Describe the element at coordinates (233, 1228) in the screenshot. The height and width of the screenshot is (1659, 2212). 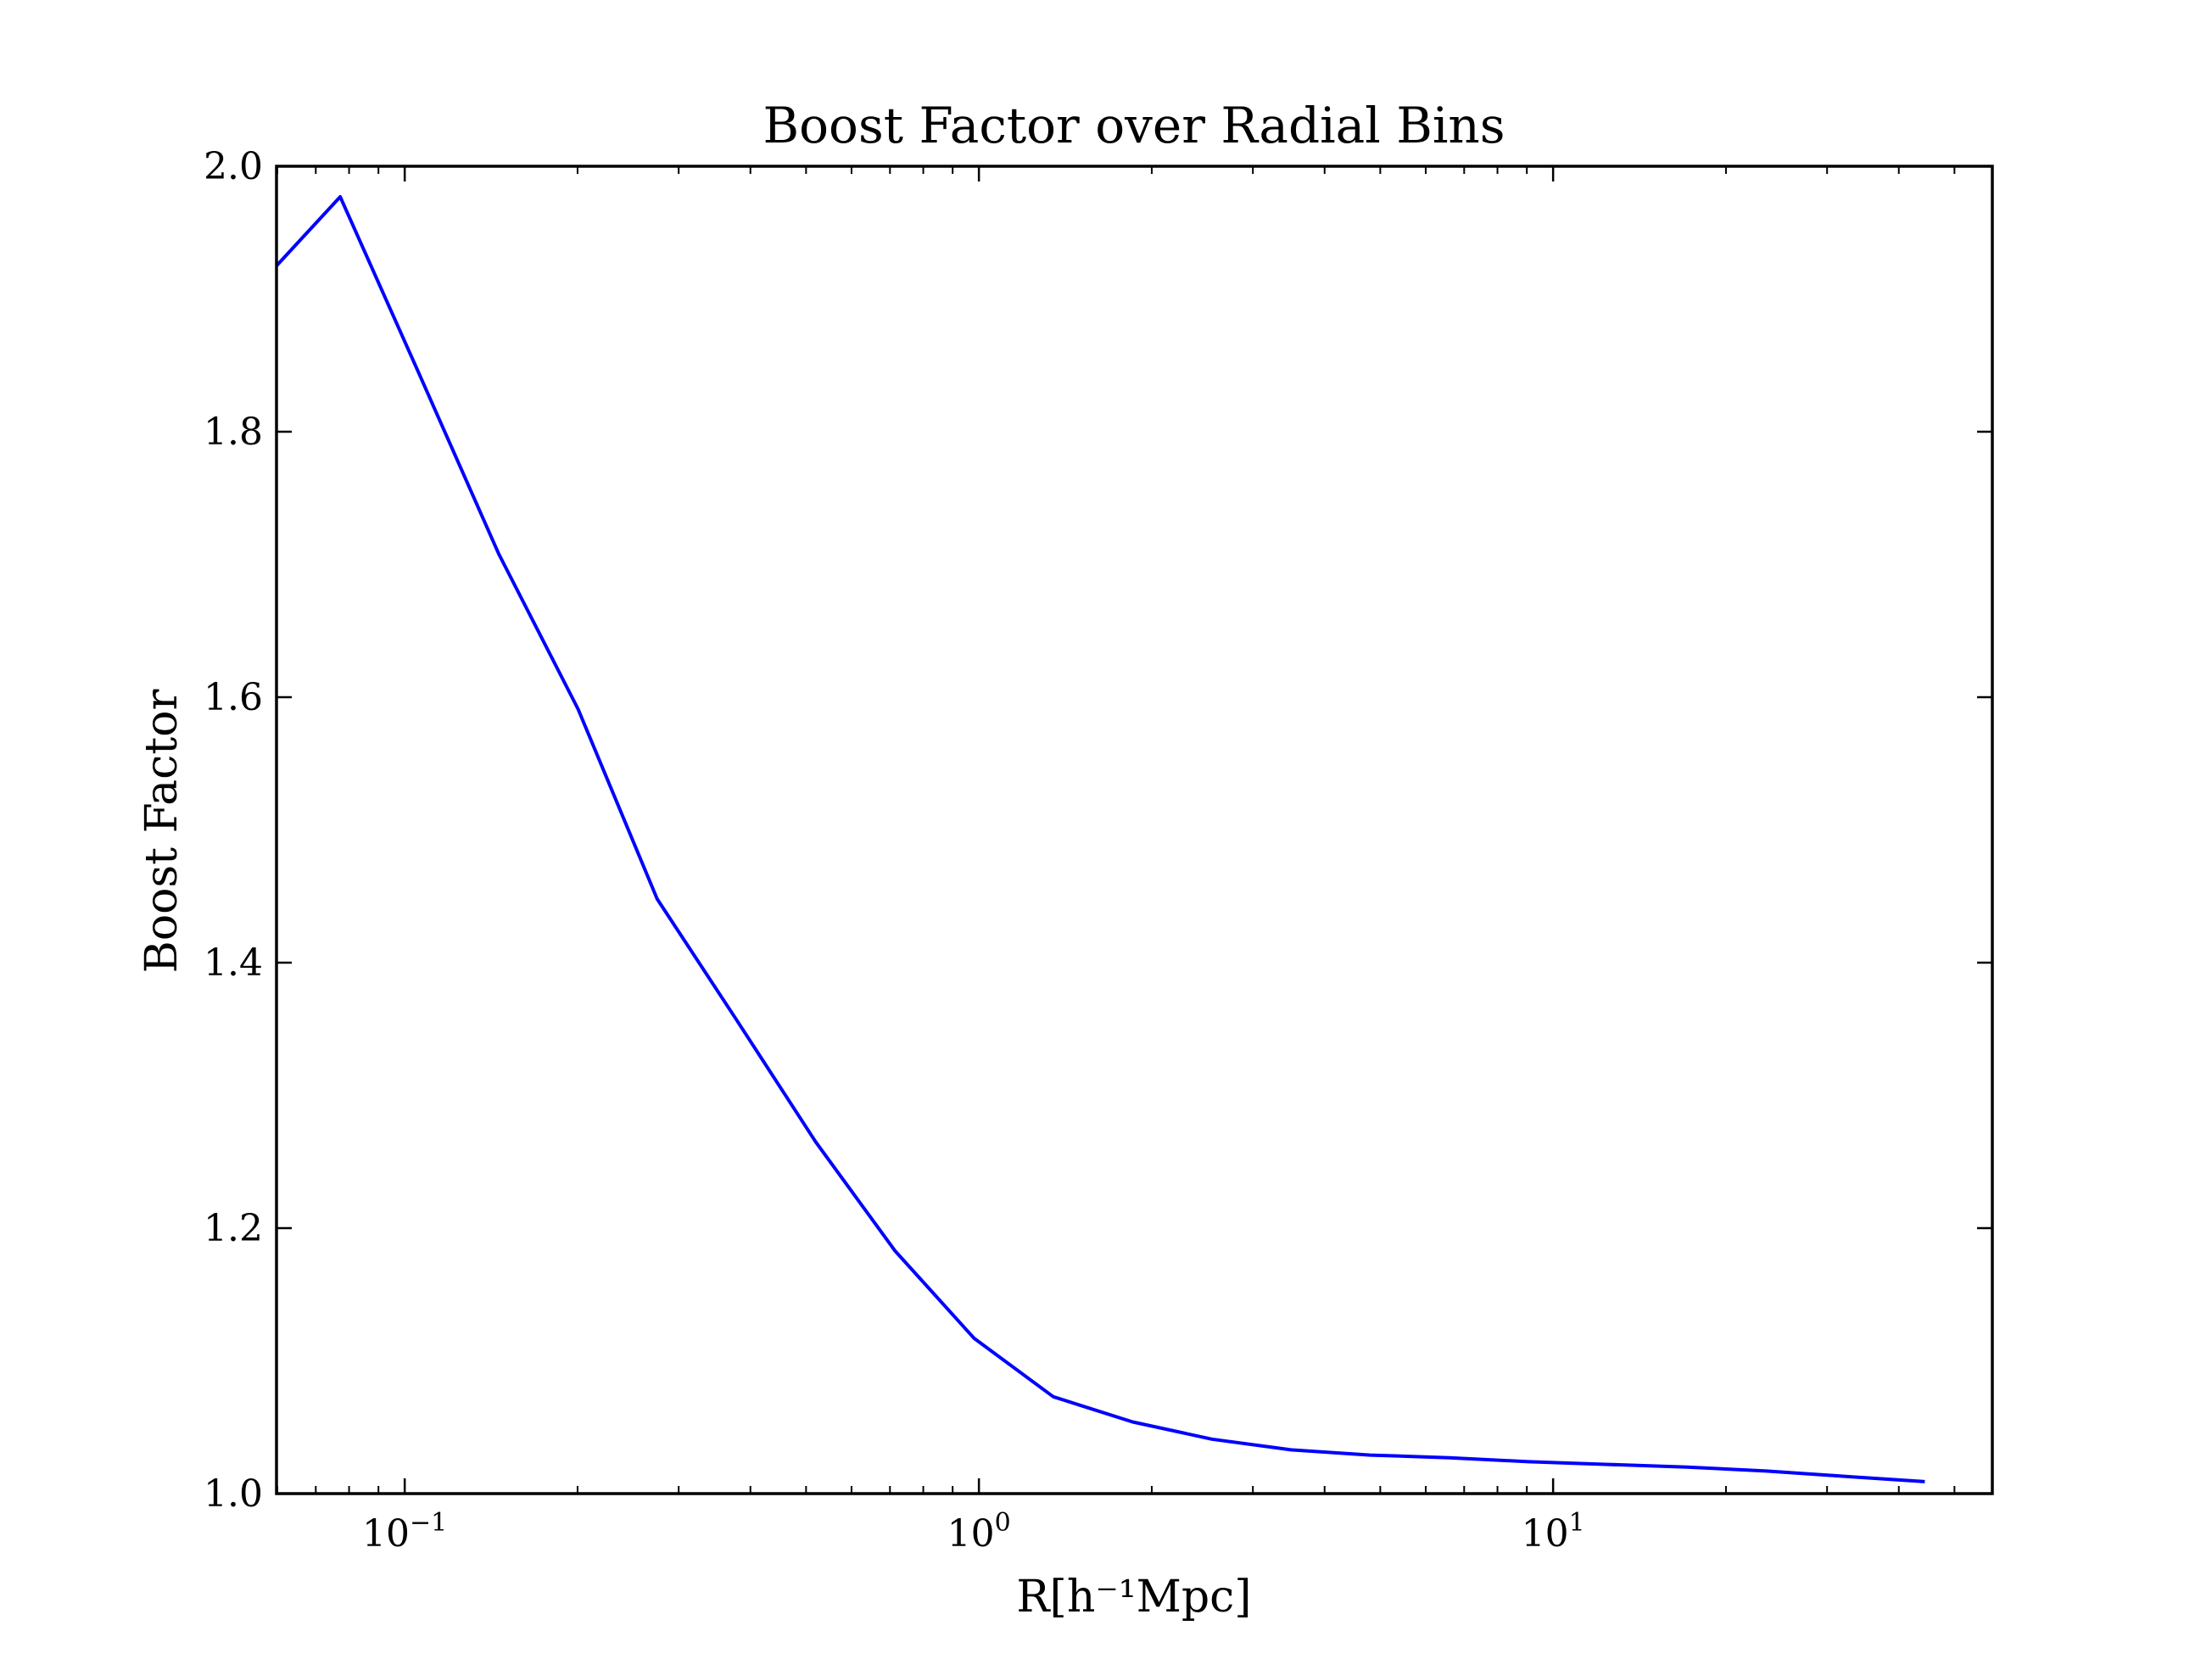
I see `y-tick-label: 1.2` at that location.